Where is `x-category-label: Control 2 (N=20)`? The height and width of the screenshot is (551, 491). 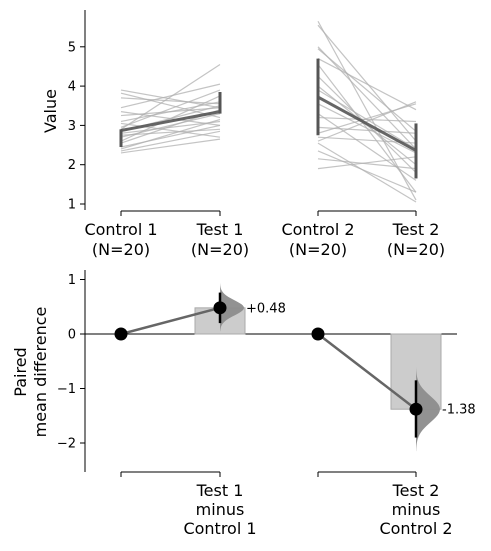
x-category-label: Control 2 (N=20) is located at coordinates (317, 239).